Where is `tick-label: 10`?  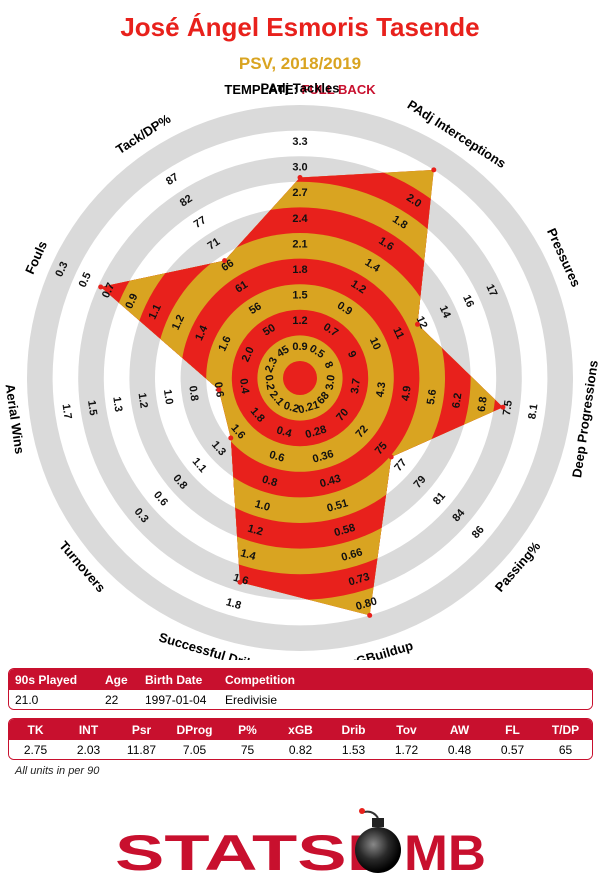 tick-label: 10 is located at coordinates (375, 344).